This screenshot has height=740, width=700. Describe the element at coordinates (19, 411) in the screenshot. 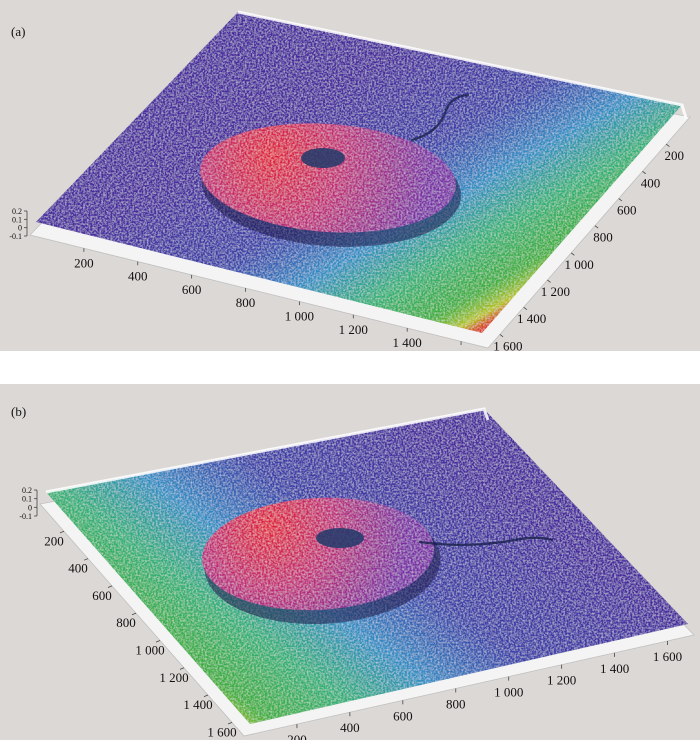

I see `panel-label-b: (b)` at that location.